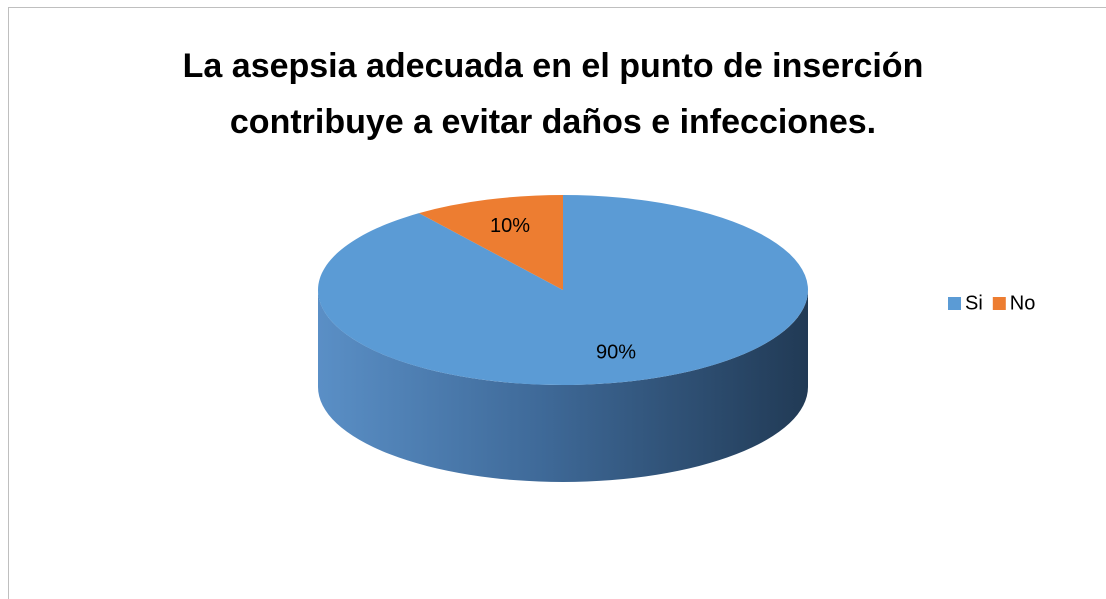 This screenshot has width=1106, height=599. I want to click on data-label: 10%, so click(510, 226).